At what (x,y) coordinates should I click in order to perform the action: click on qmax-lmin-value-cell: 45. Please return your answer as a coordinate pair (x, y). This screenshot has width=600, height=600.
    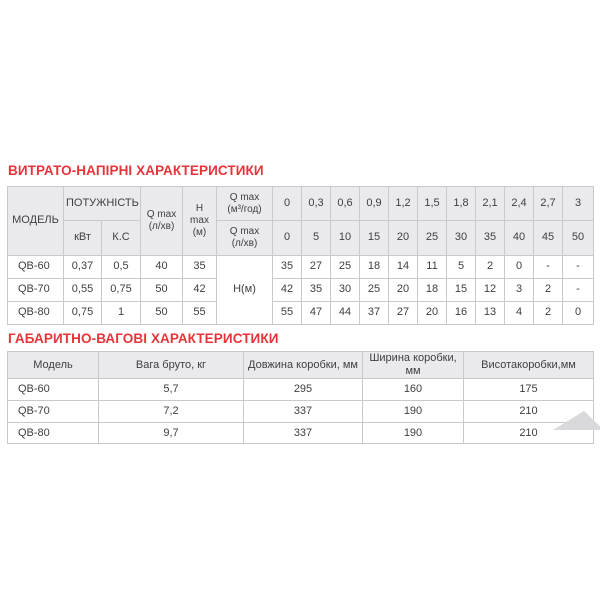
    Looking at the image, I should click on (548, 238).